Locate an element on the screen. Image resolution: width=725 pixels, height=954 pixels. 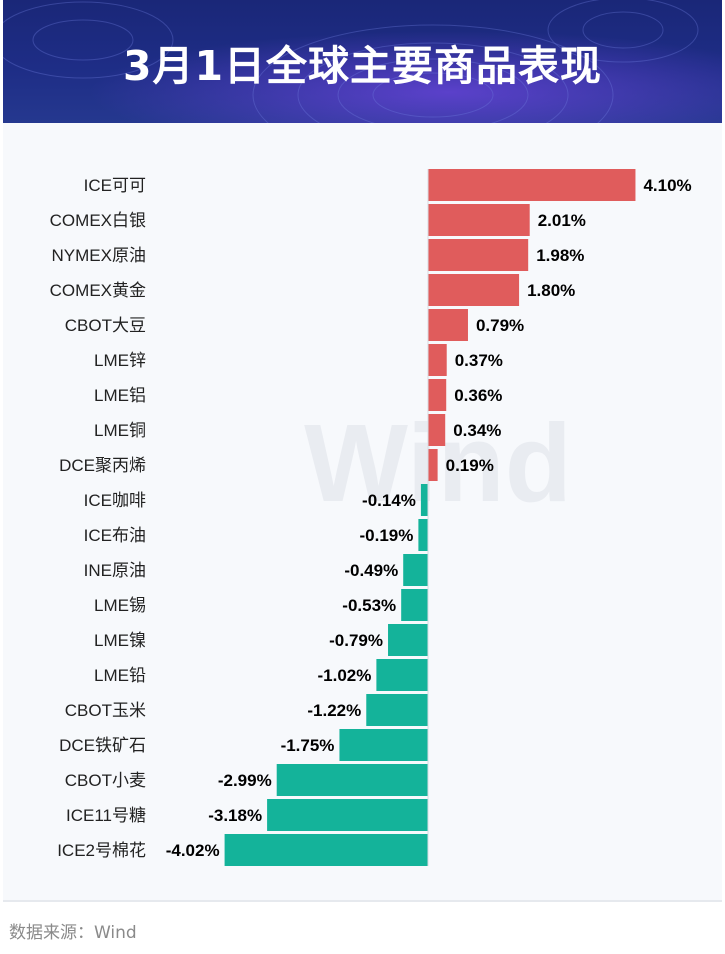
category-label: LME锡 is located at coordinates (120, 605).